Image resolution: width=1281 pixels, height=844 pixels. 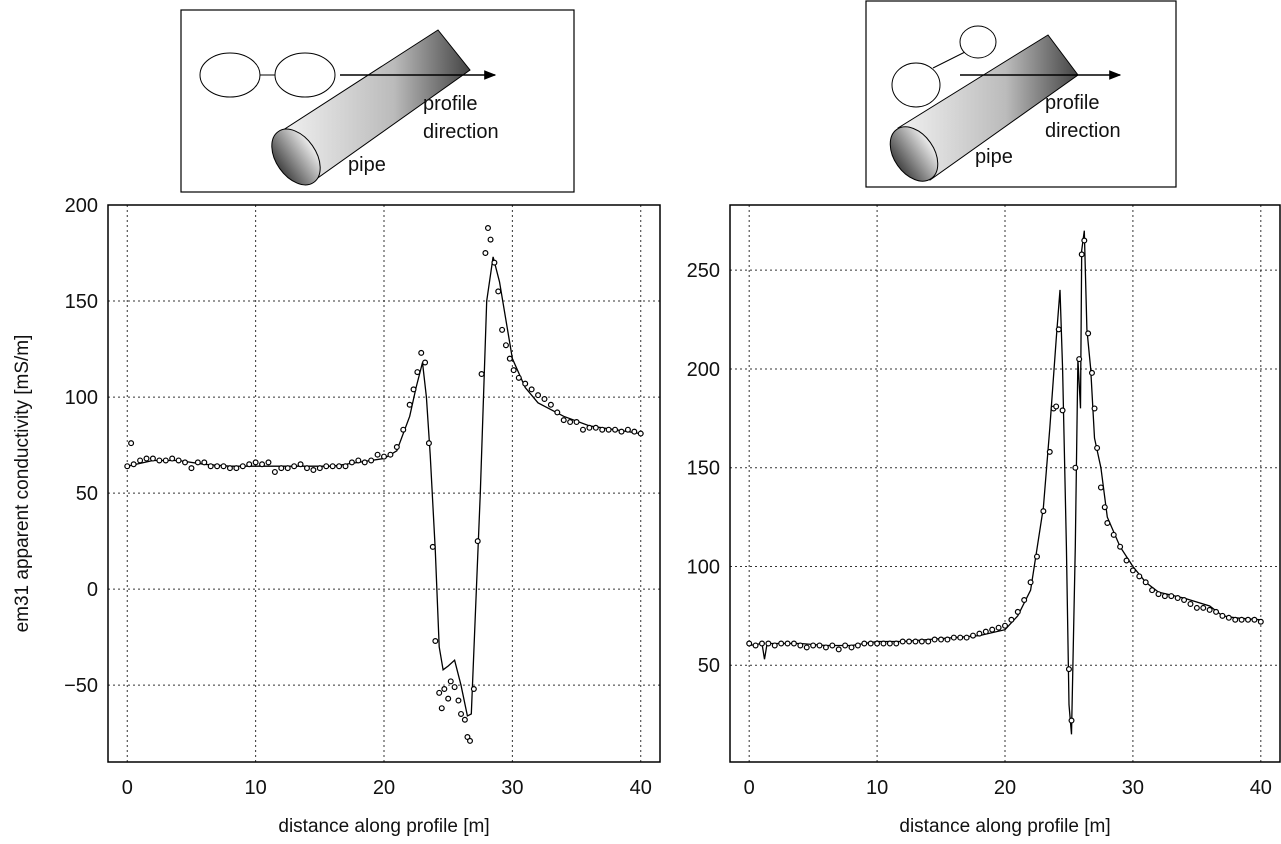 I want to click on annotation: pipe, so click(x=367, y=165).